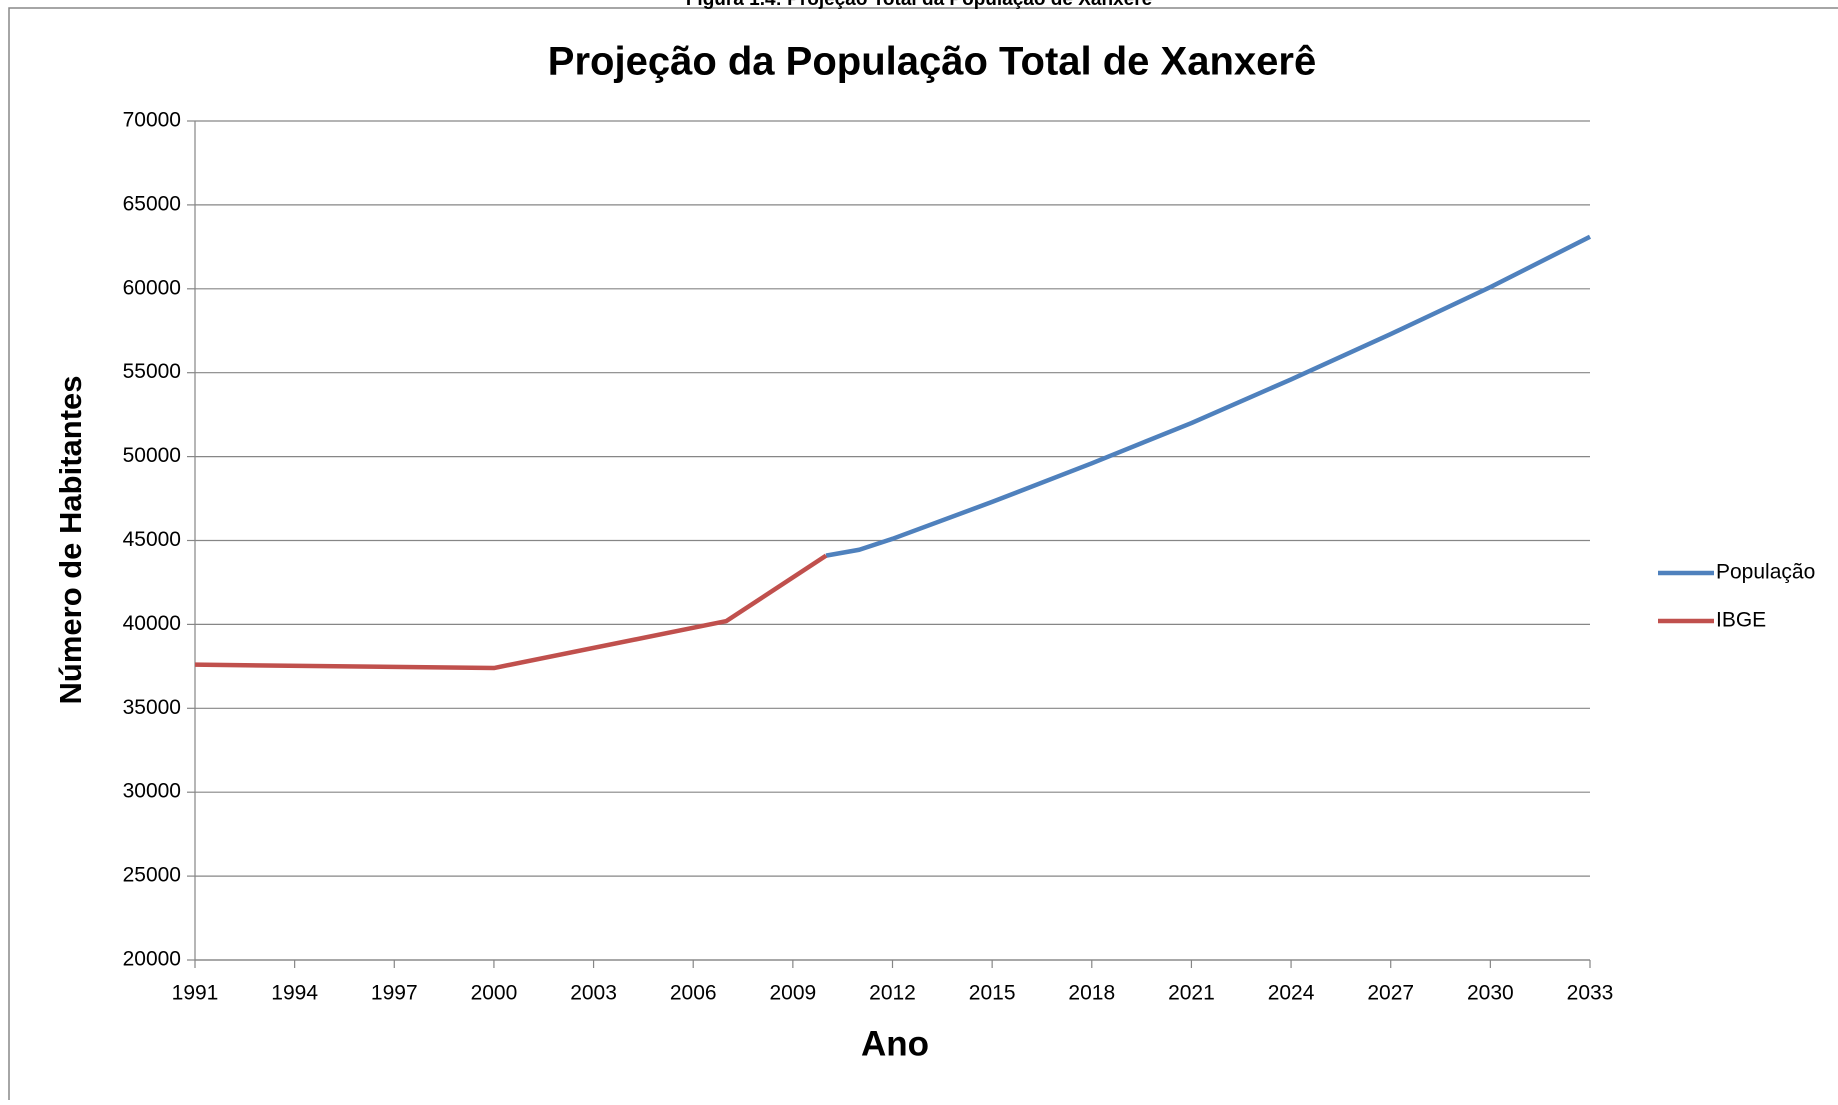  What do you see at coordinates (152, 539) in the screenshot?
I see `y-tick-label: 45000` at bounding box center [152, 539].